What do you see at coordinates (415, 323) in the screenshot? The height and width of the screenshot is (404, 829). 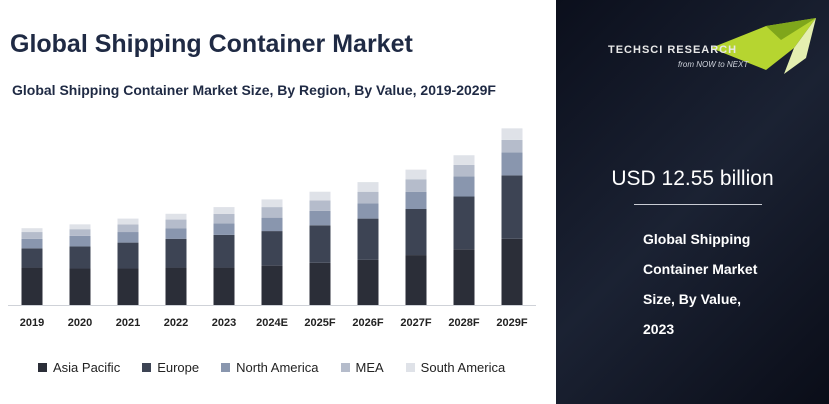 I see `x-tick-label: 2027F` at bounding box center [415, 323].